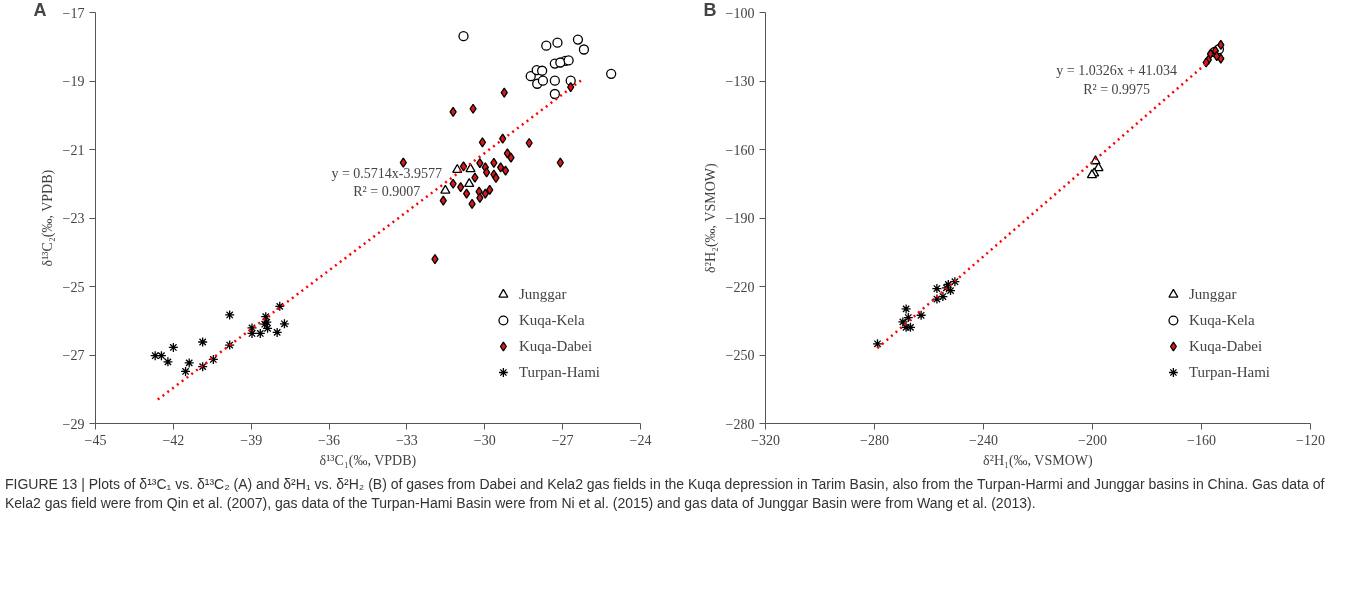 The image size is (1357, 596). What do you see at coordinates (73, 287) in the screenshot?
I see `y-tick-label: −25` at bounding box center [73, 287].